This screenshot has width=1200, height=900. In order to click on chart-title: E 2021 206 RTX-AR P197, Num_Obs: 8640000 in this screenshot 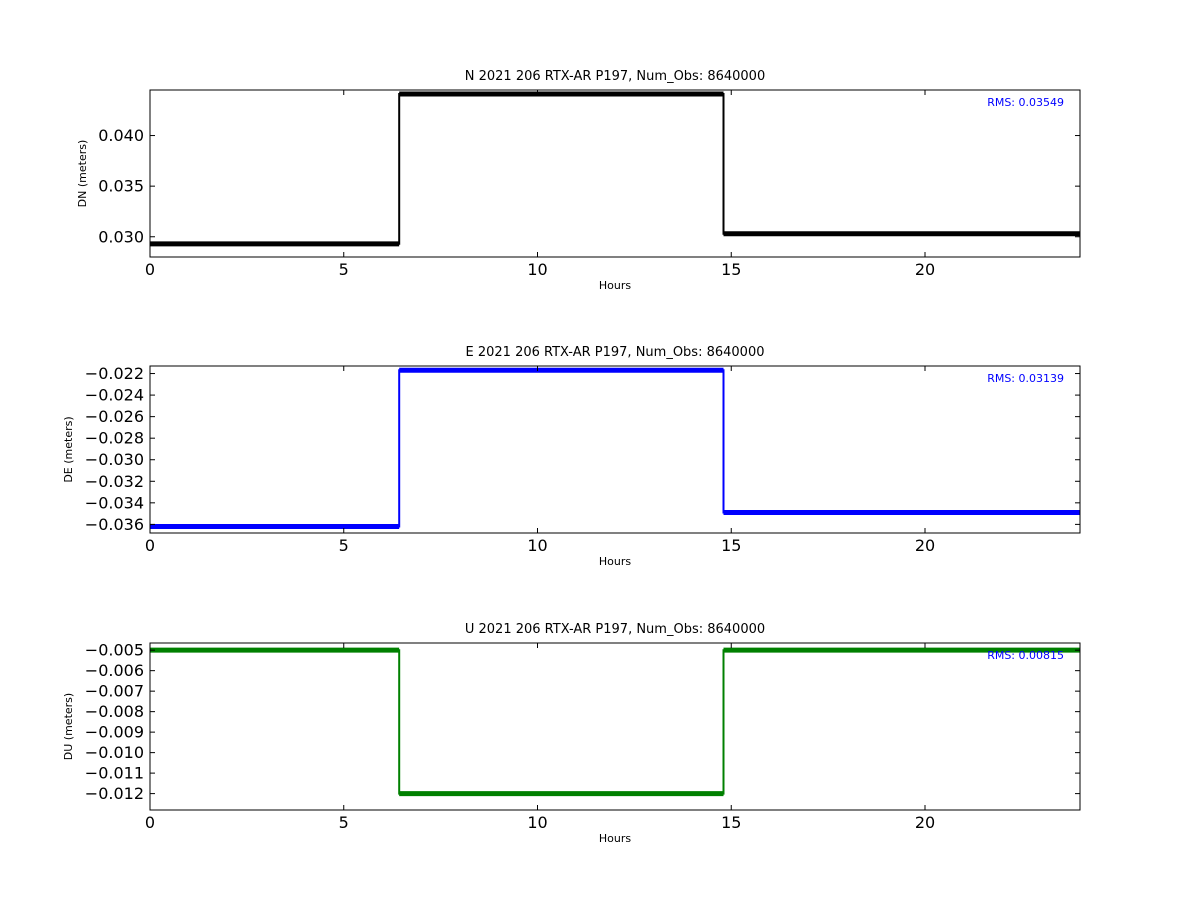, I will do `click(615, 352)`.